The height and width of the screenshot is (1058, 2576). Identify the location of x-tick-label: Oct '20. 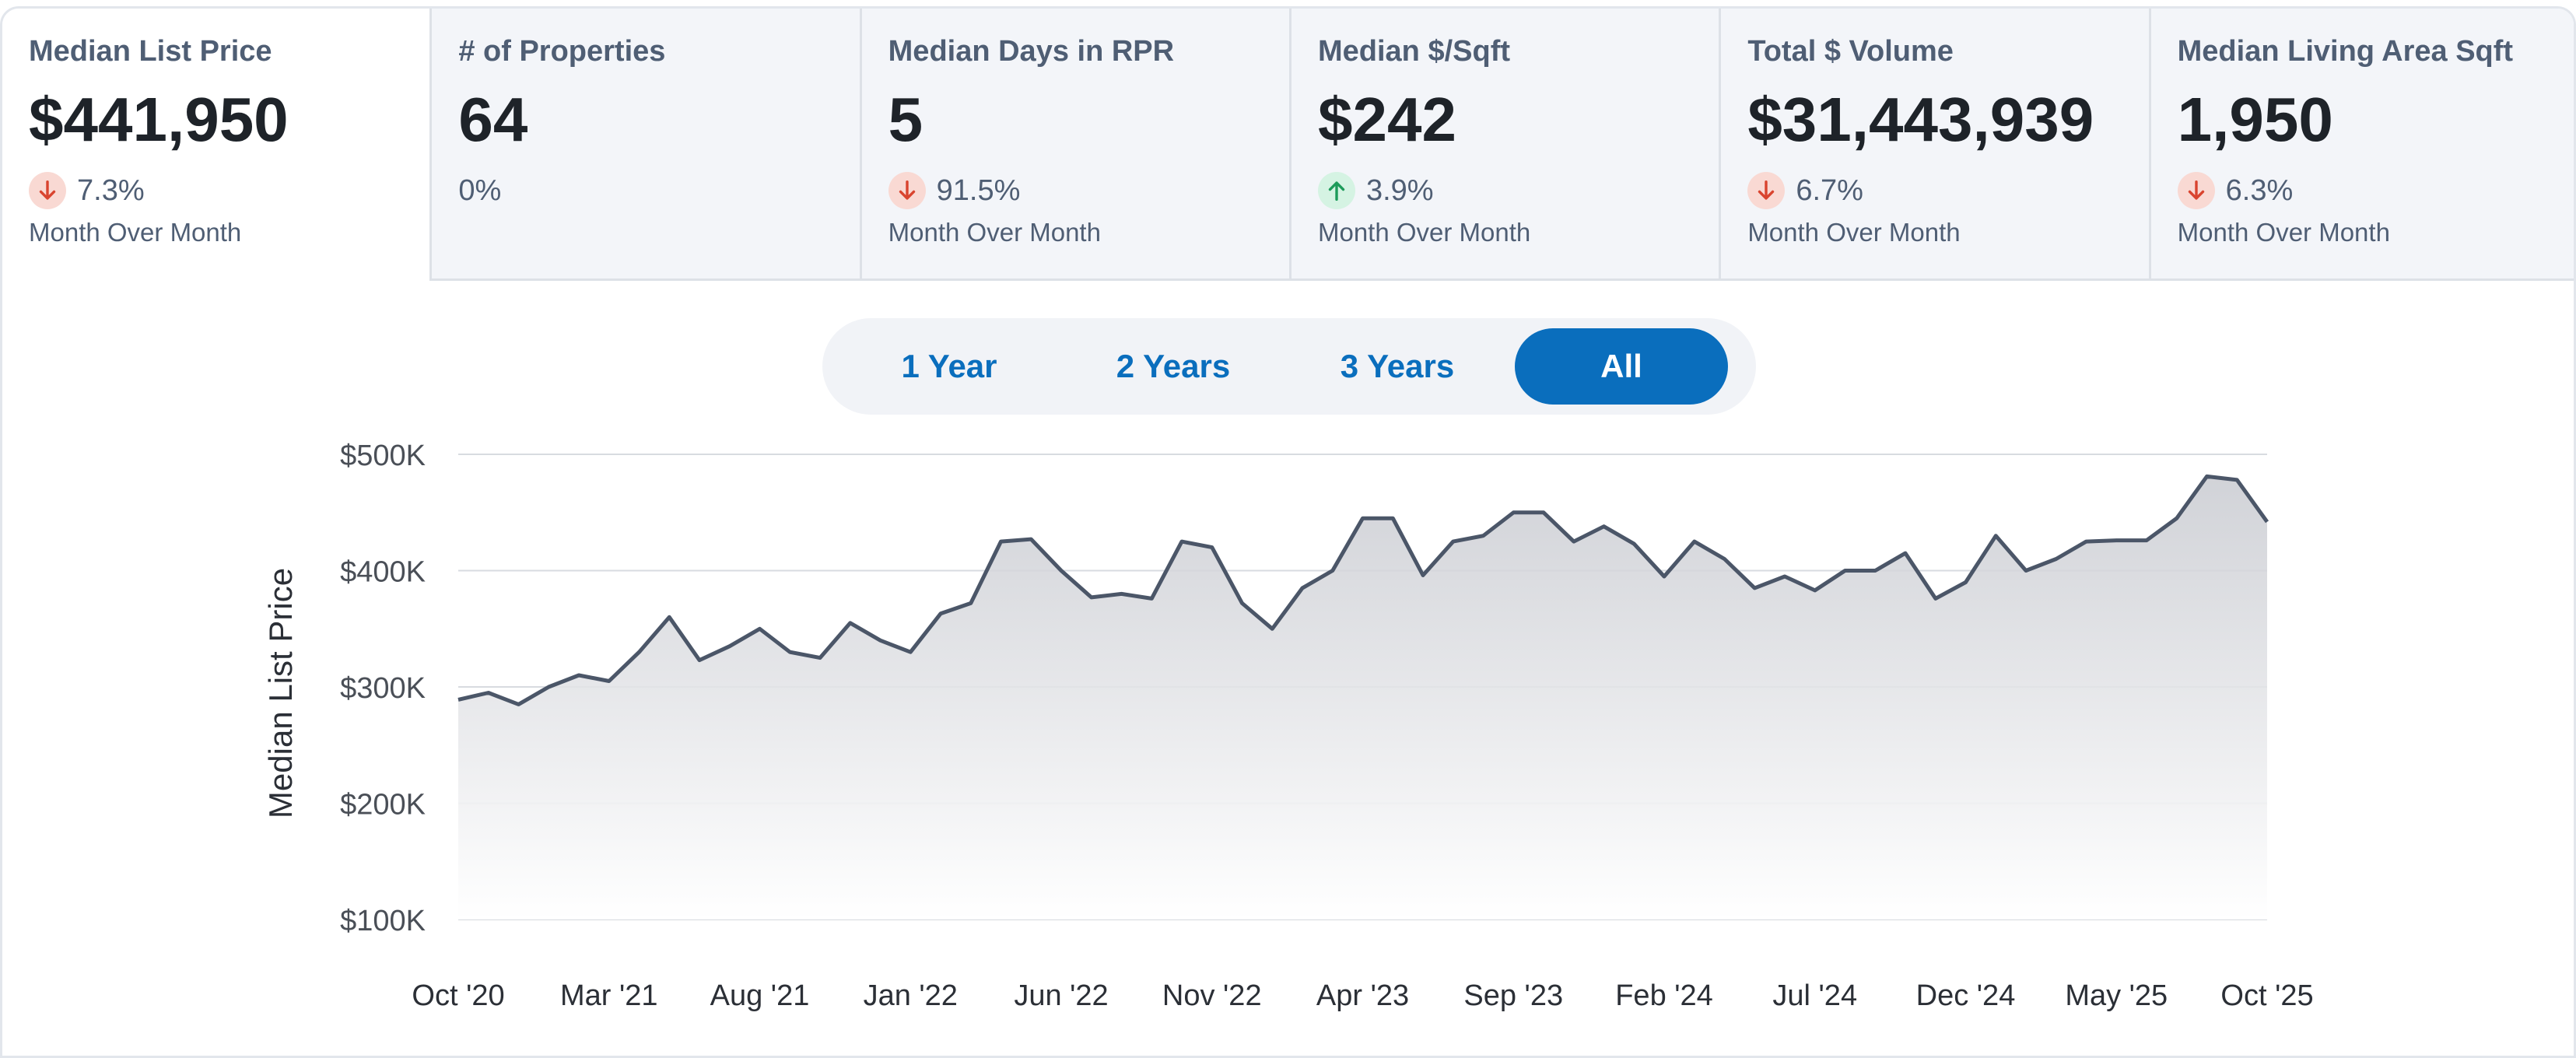
(458, 996).